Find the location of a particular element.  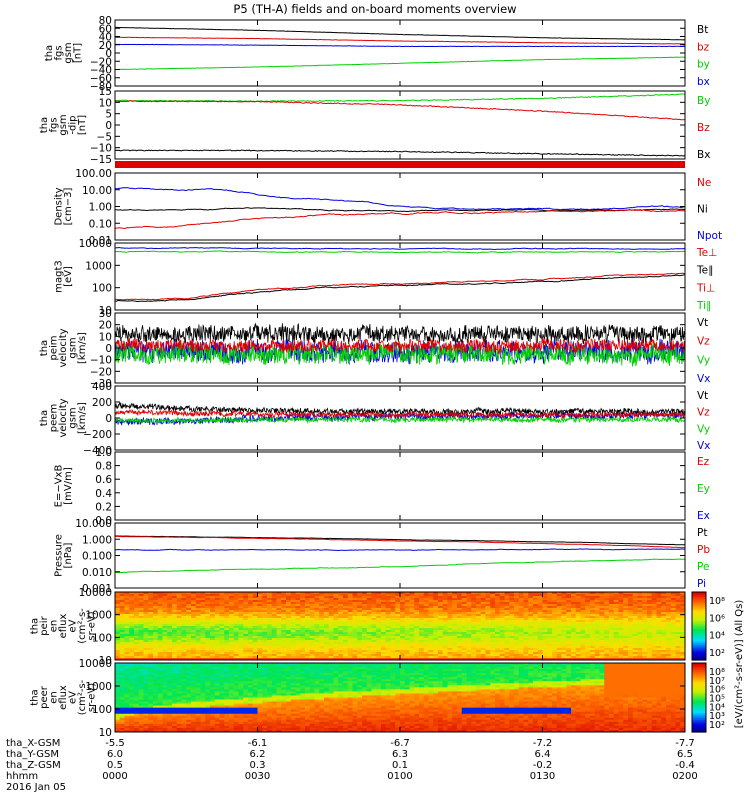

series-line-Vt is located at coordinates (400, 334).